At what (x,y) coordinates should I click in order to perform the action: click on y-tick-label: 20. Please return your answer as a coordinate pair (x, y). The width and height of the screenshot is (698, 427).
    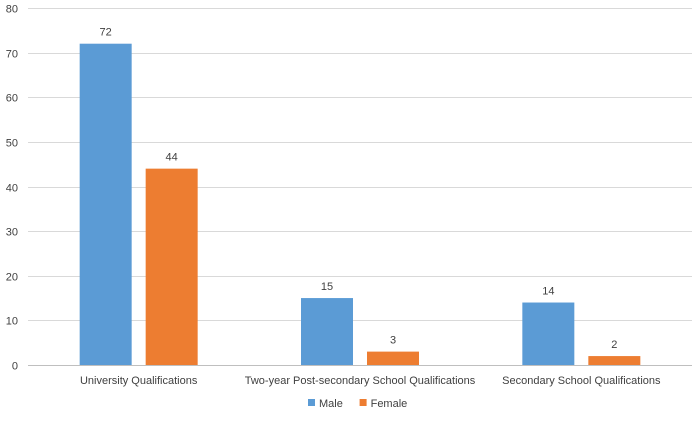
    Looking at the image, I should click on (12, 278).